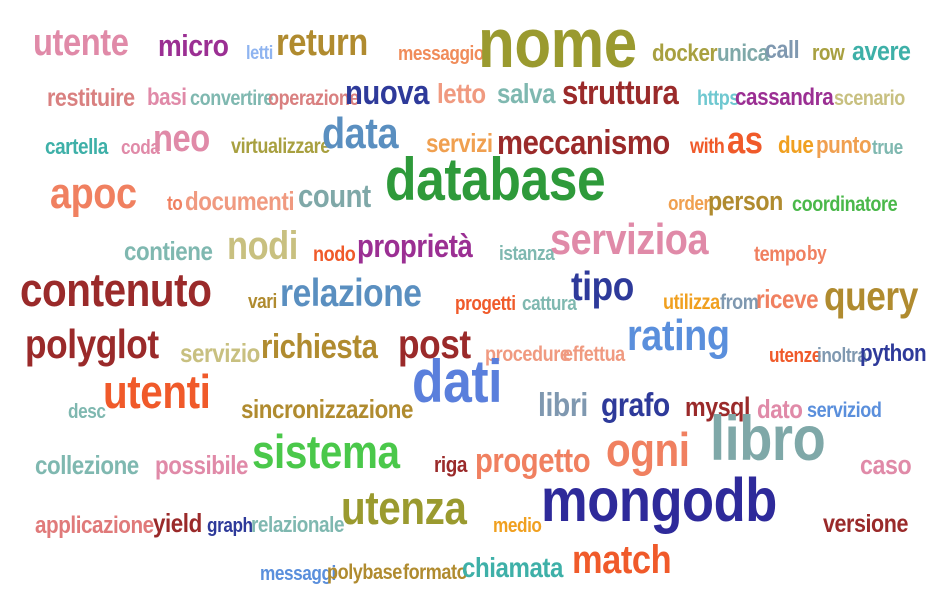  What do you see at coordinates (441, 54) in the screenshot?
I see `word-messaggio: messaggio` at bounding box center [441, 54].